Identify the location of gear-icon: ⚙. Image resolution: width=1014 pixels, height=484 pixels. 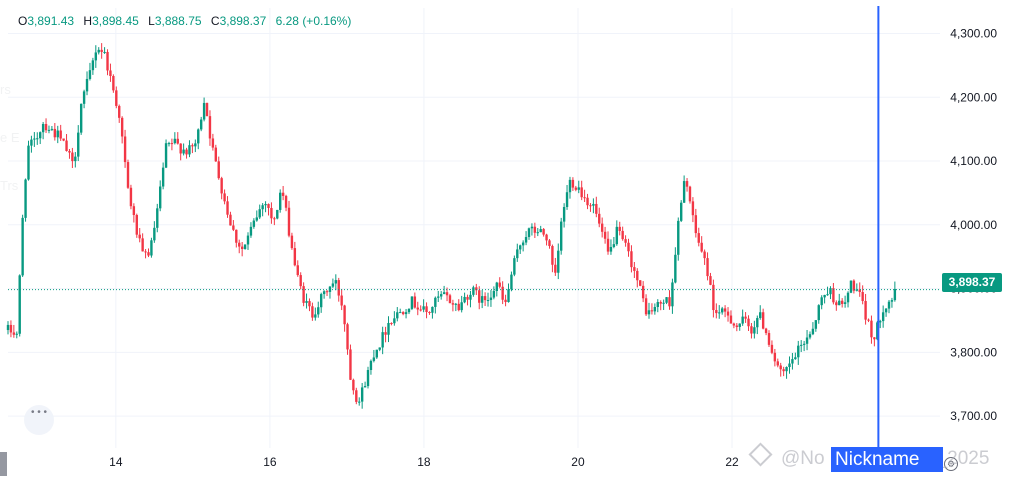
(951, 464).